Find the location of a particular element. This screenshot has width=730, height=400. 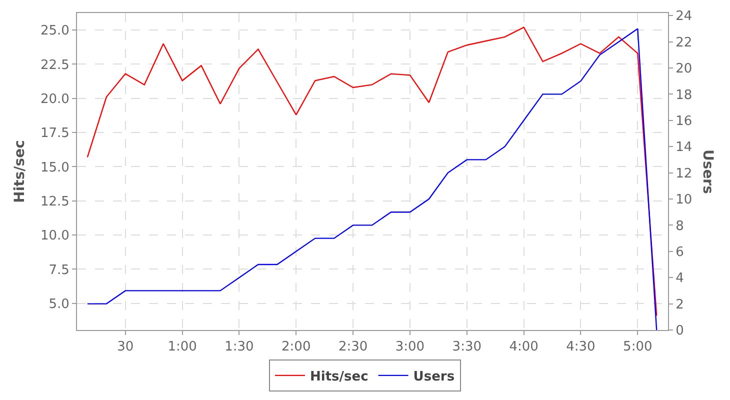

y2-tick-label: 12 is located at coordinates (684, 174).